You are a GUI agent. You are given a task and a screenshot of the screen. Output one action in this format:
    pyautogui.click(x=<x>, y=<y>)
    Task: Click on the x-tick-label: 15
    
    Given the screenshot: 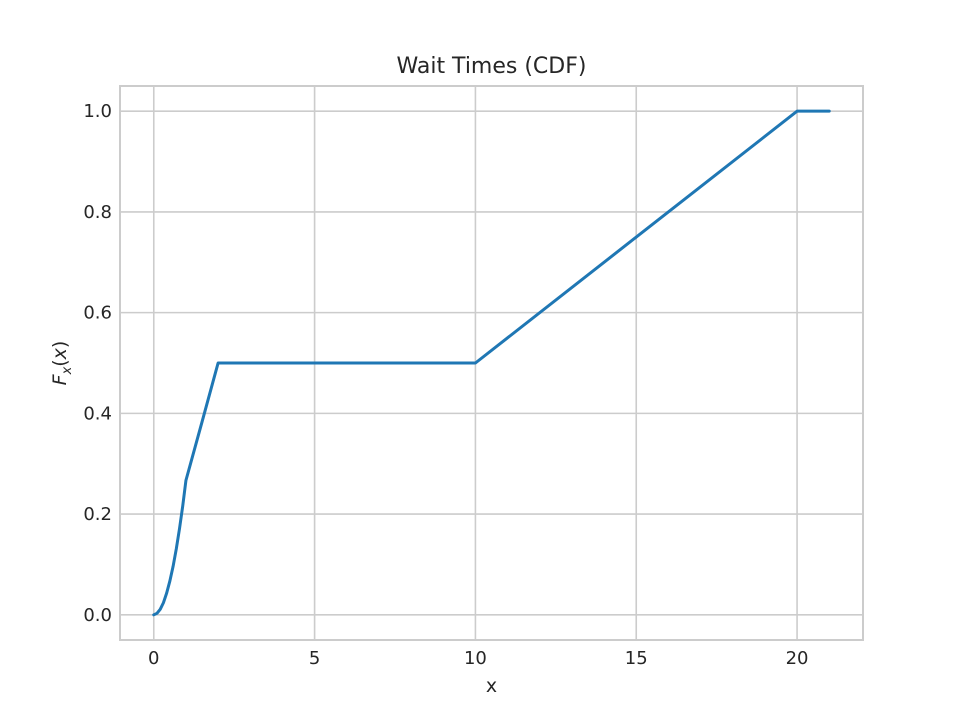 What is the action you would take?
    pyautogui.click(x=636, y=658)
    